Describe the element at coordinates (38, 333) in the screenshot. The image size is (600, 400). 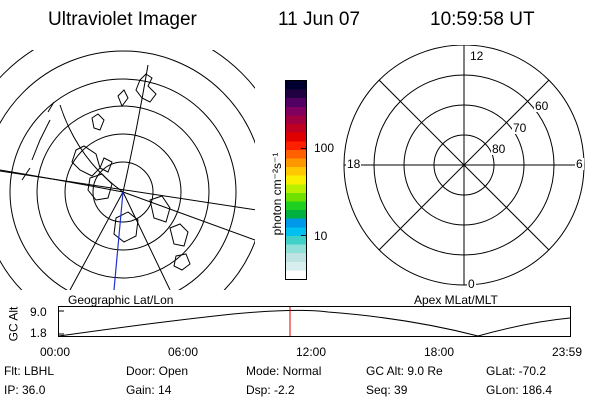
I see `altitude-tick-1-8: 1.8` at that location.